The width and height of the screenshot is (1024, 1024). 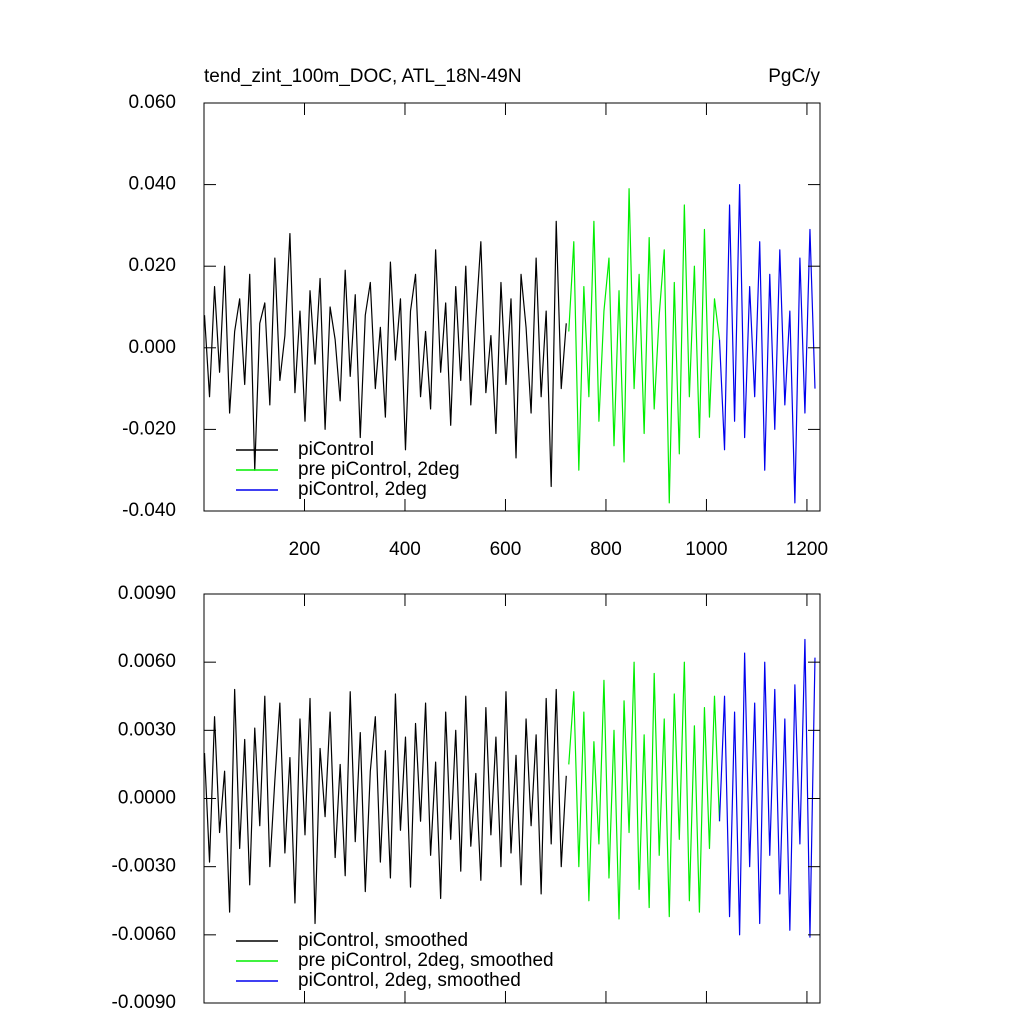 What do you see at coordinates (152, 184) in the screenshot?
I see `y-tick-label: 0.040` at bounding box center [152, 184].